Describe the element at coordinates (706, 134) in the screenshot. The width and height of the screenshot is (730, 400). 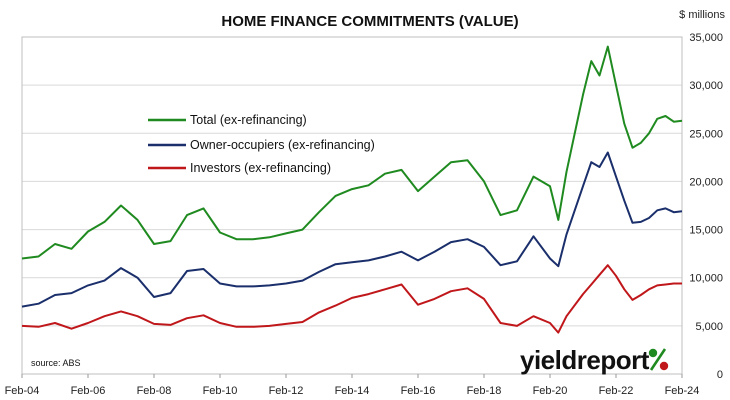
I see `y-tick-label: 25,000` at that location.